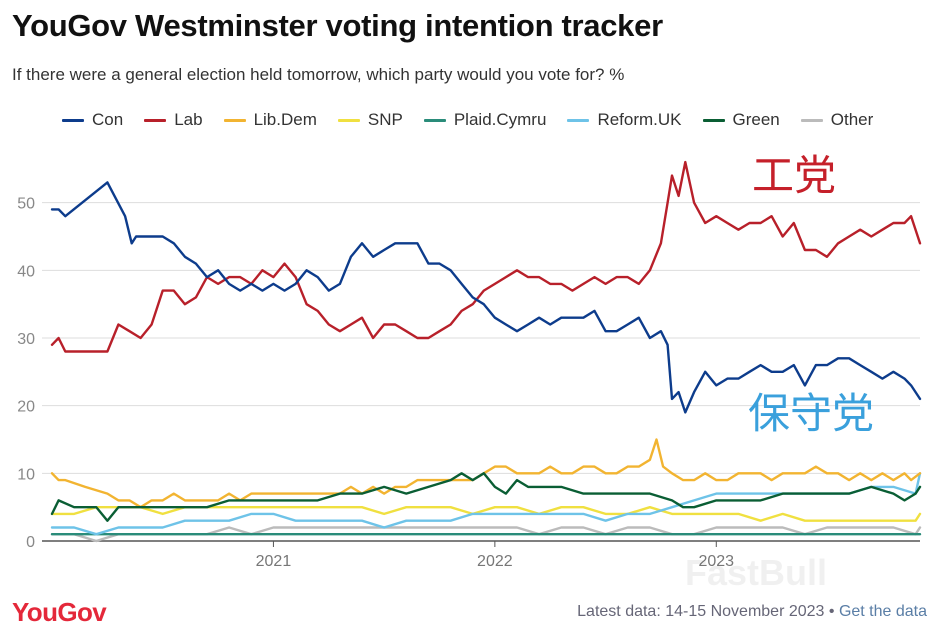  I want to click on legend-label: Lib.Dem, so click(285, 119).